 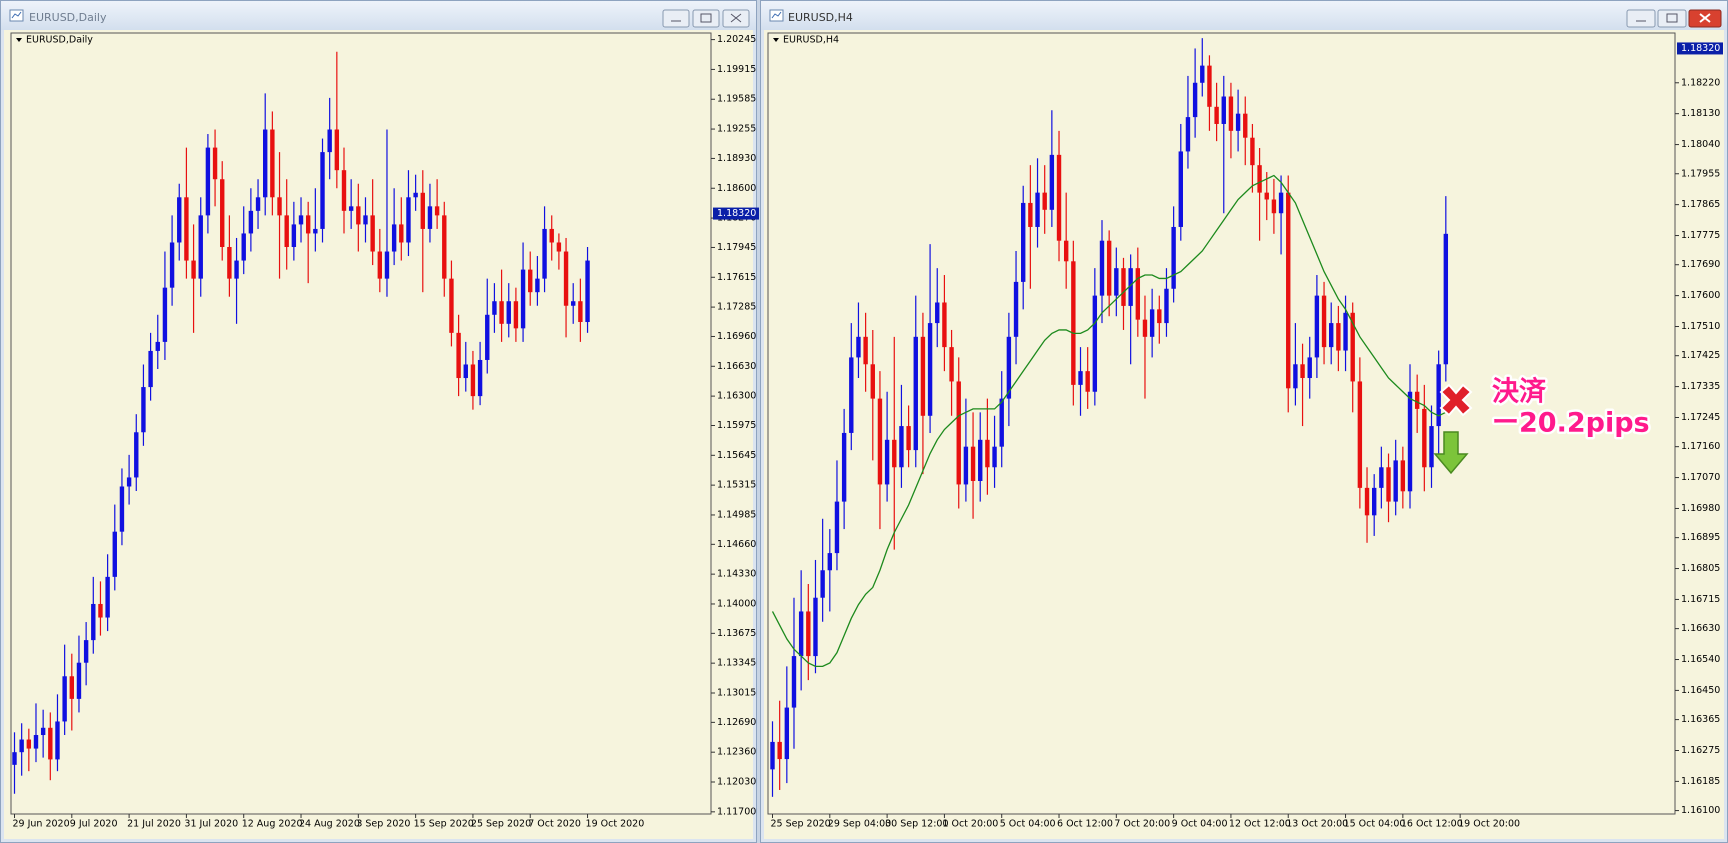 I want to click on y-tick-label: 1.11700, so click(x=736, y=811).